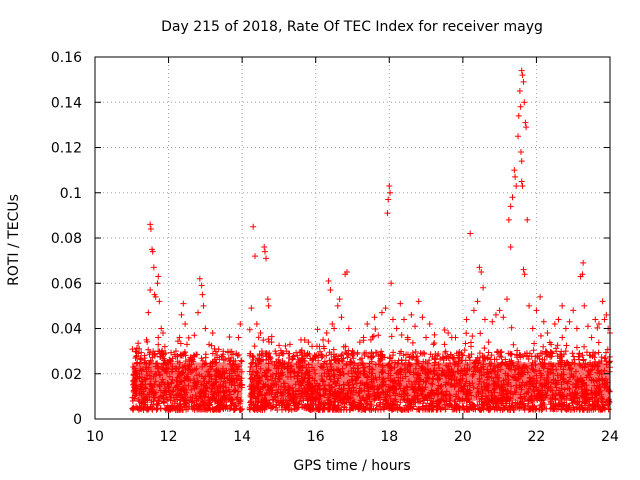 The image size is (640, 480). What do you see at coordinates (66, 375) in the screenshot?
I see `y-tick-label: 0.02` at bounding box center [66, 375].